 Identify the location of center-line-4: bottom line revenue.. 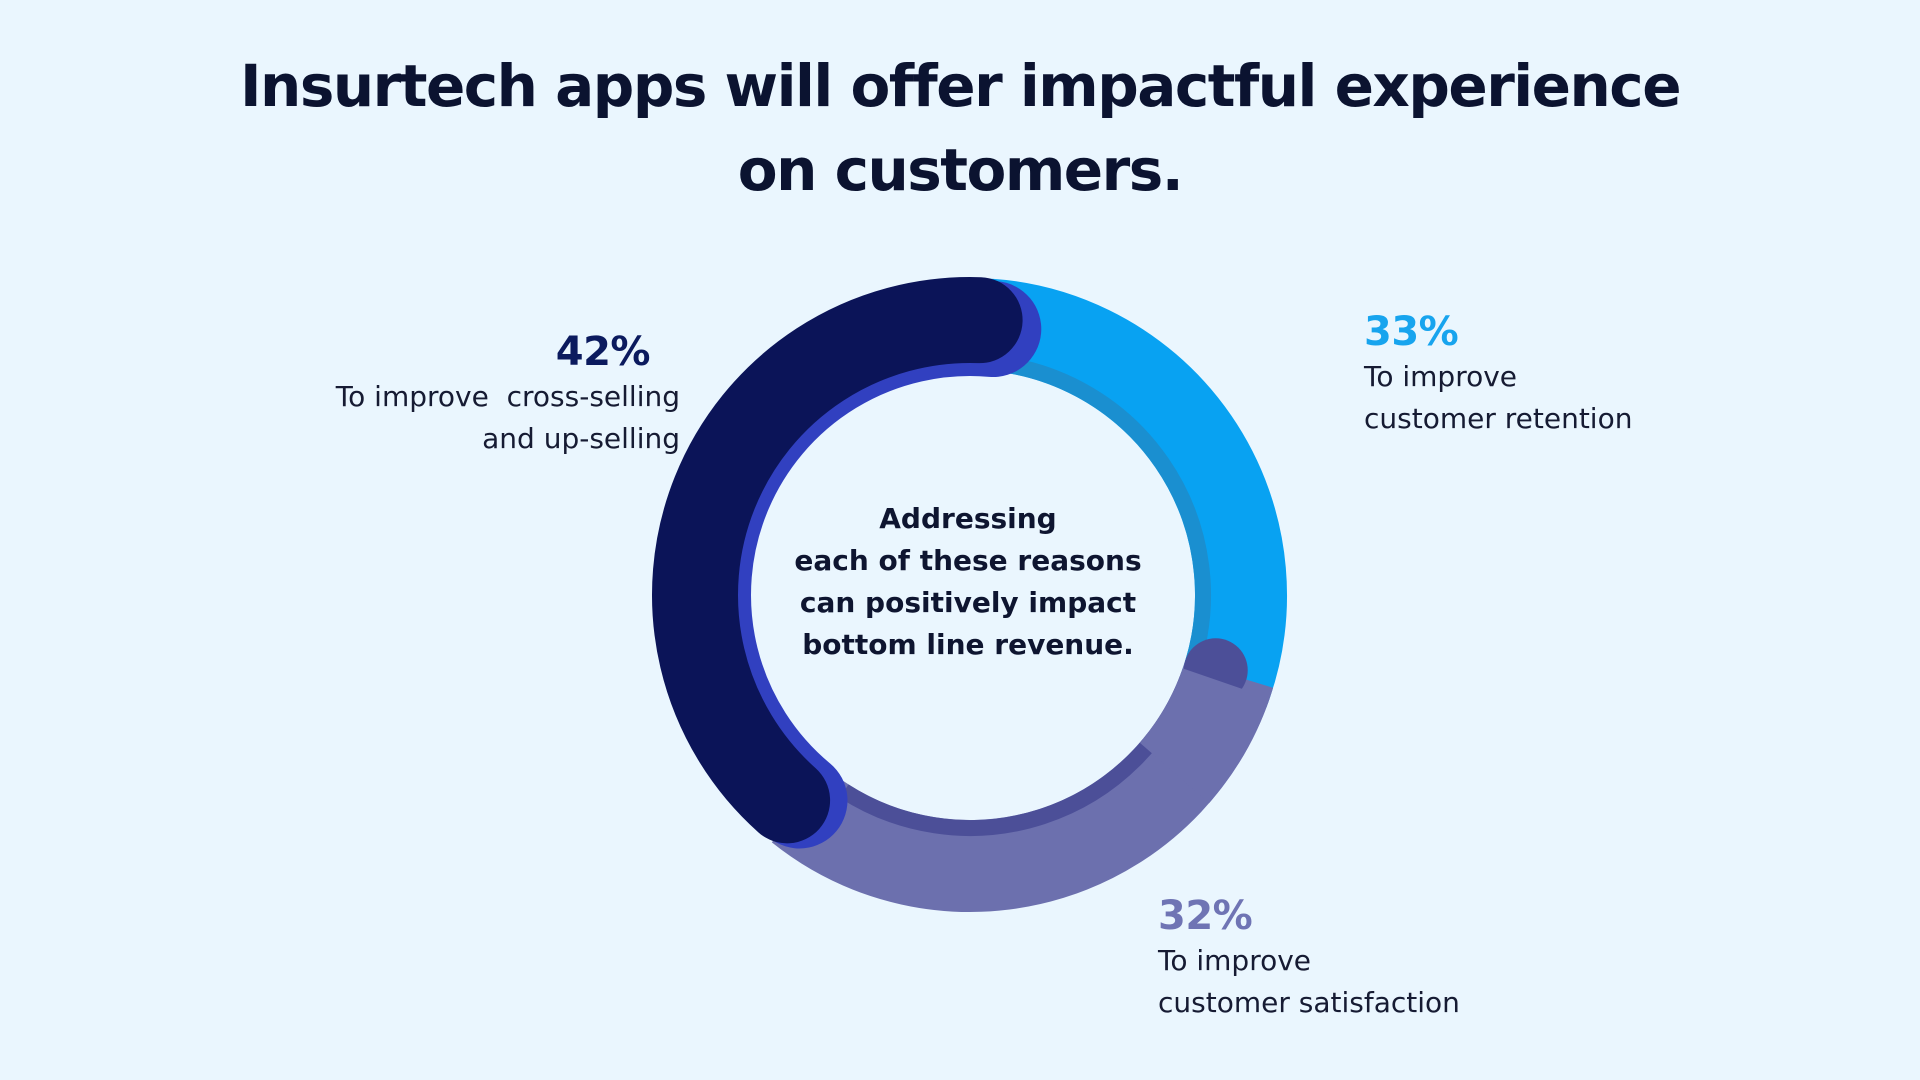
(968, 644).